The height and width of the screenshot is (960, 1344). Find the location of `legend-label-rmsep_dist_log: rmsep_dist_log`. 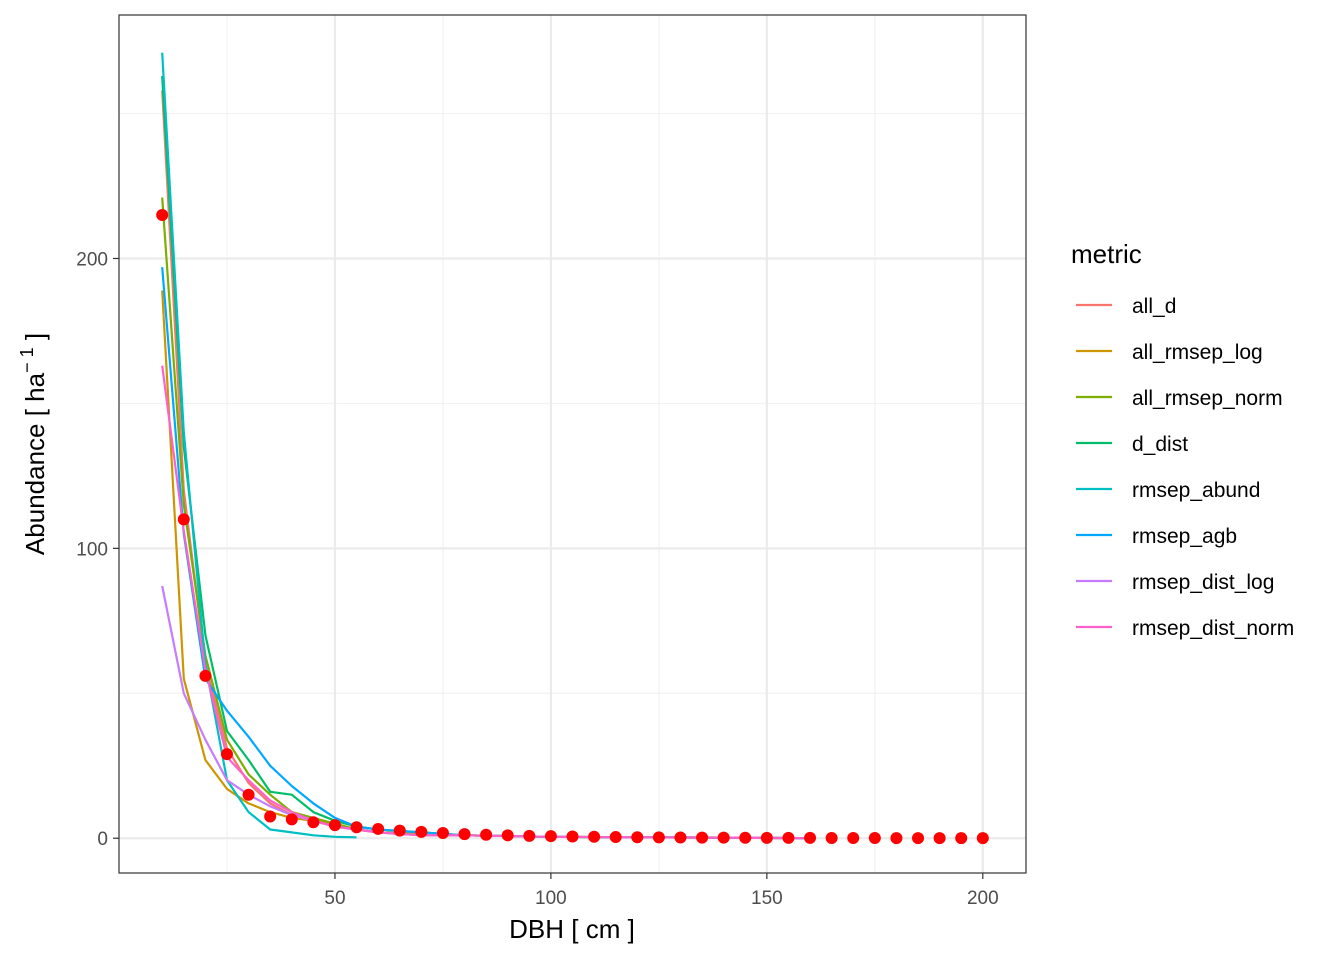

legend-label-rmsep_dist_log: rmsep_dist_log is located at coordinates (1203, 582).